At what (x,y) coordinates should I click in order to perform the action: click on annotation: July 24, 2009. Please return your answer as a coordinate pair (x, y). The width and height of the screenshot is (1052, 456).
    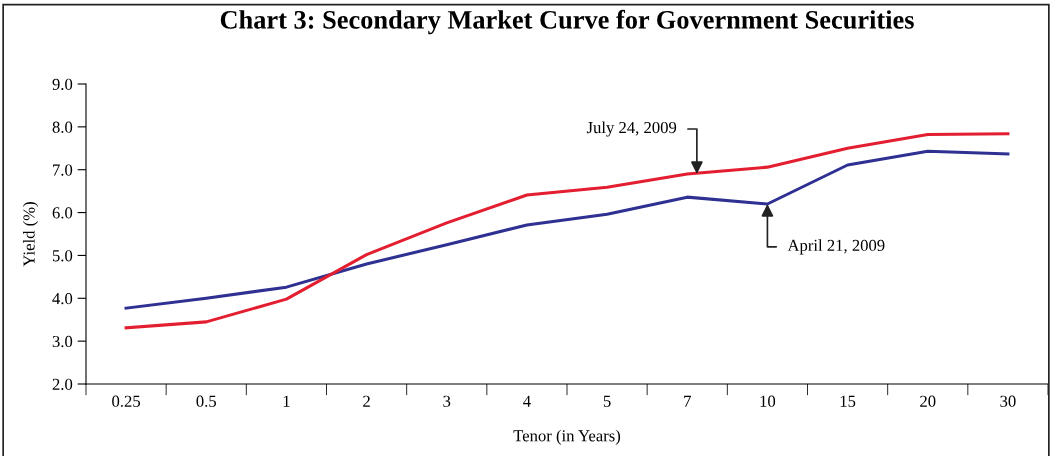
    Looking at the image, I should click on (631, 129).